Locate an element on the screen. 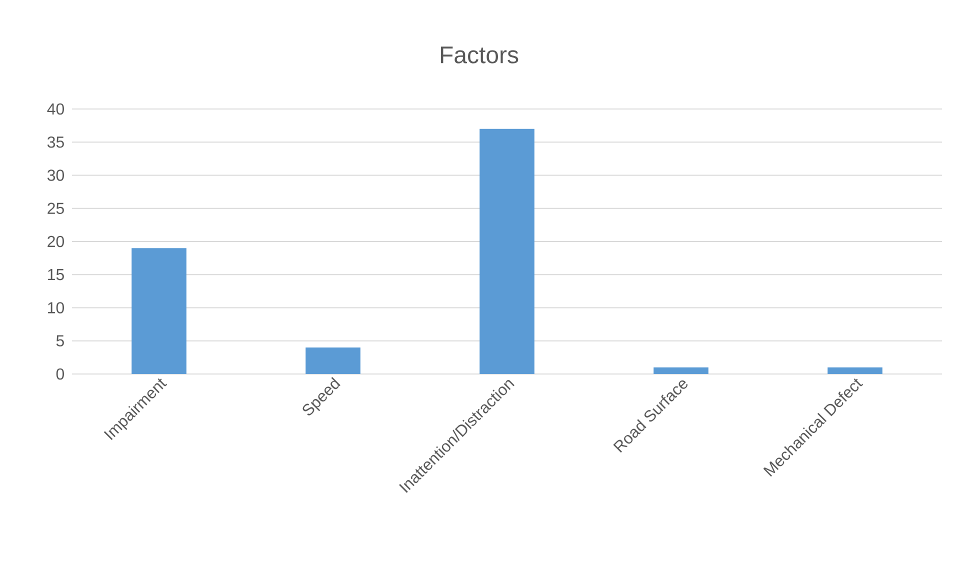 This screenshot has width=958, height=579. y-tick-label: 5 is located at coordinates (60, 340).